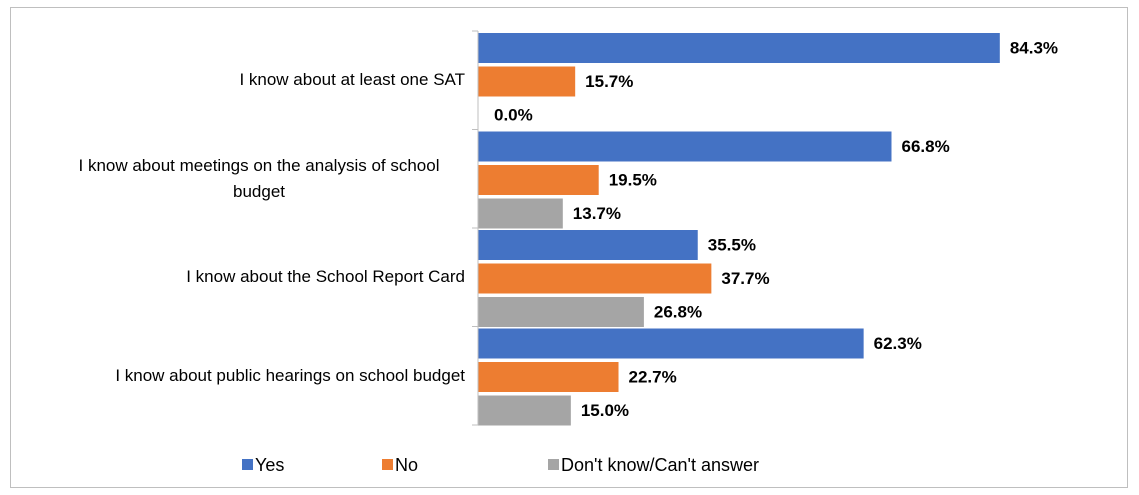  I want to click on value-label: 35.5%, so click(732, 244).